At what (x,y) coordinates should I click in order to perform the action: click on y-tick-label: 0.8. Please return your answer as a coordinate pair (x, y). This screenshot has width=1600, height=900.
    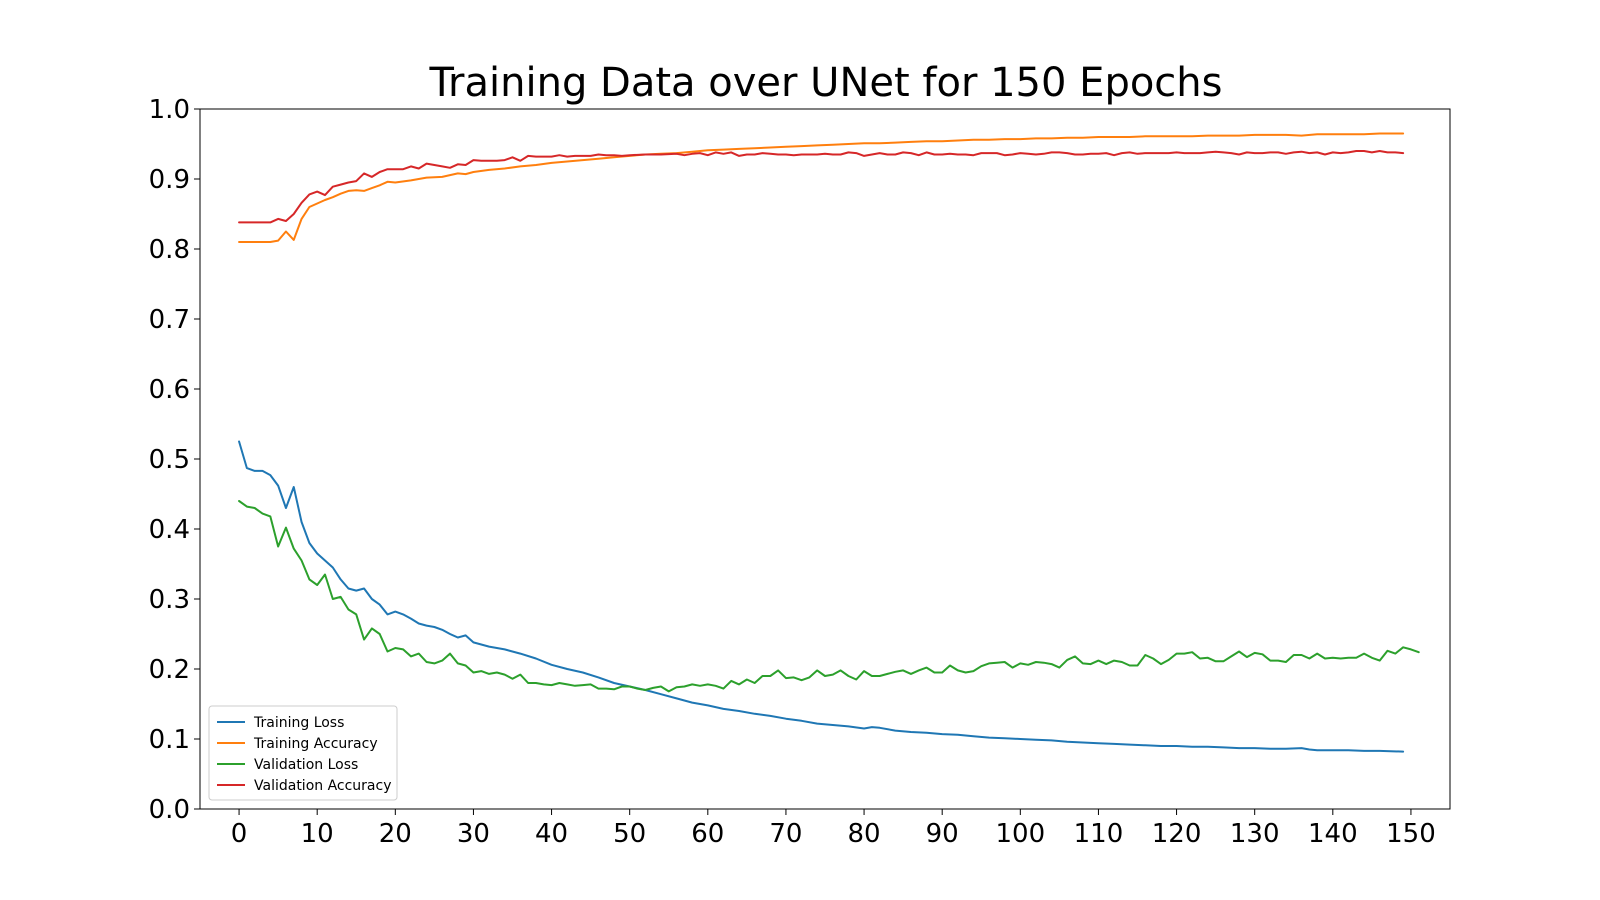
    Looking at the image, I should click on (169, 250).